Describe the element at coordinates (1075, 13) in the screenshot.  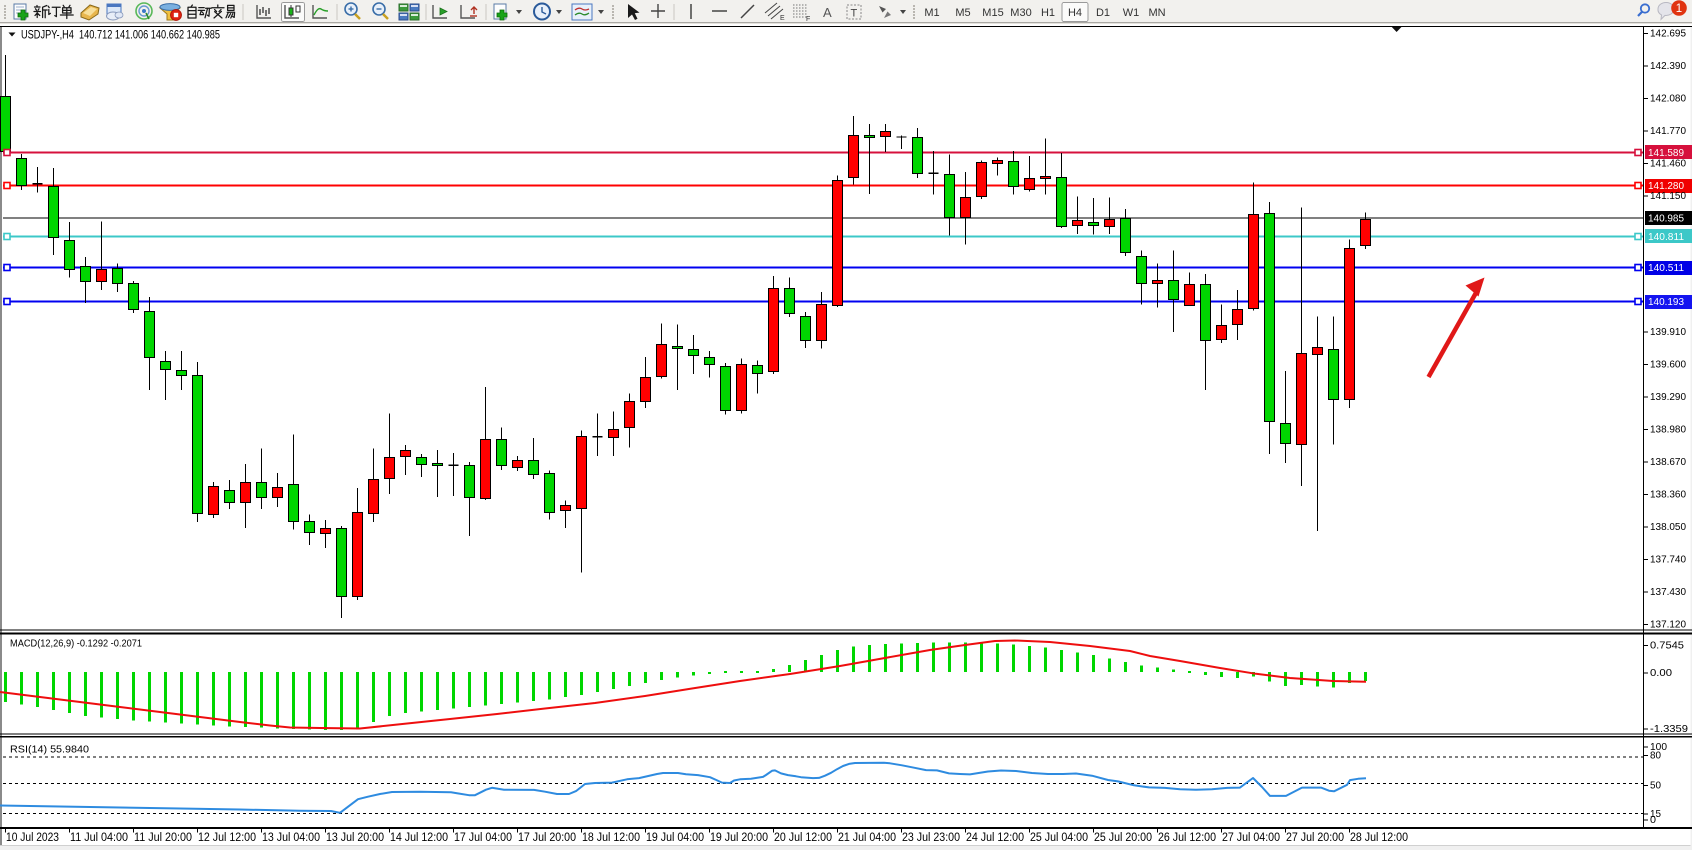
I see `svg-text: H4` at that location.